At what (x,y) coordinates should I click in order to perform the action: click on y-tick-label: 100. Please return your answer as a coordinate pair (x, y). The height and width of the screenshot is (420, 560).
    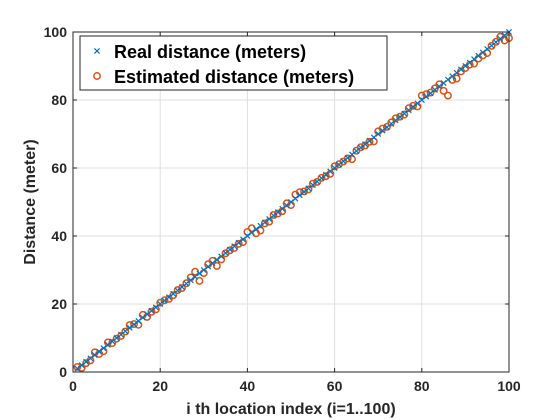
    Looking at the image, I should click on (56, 32).